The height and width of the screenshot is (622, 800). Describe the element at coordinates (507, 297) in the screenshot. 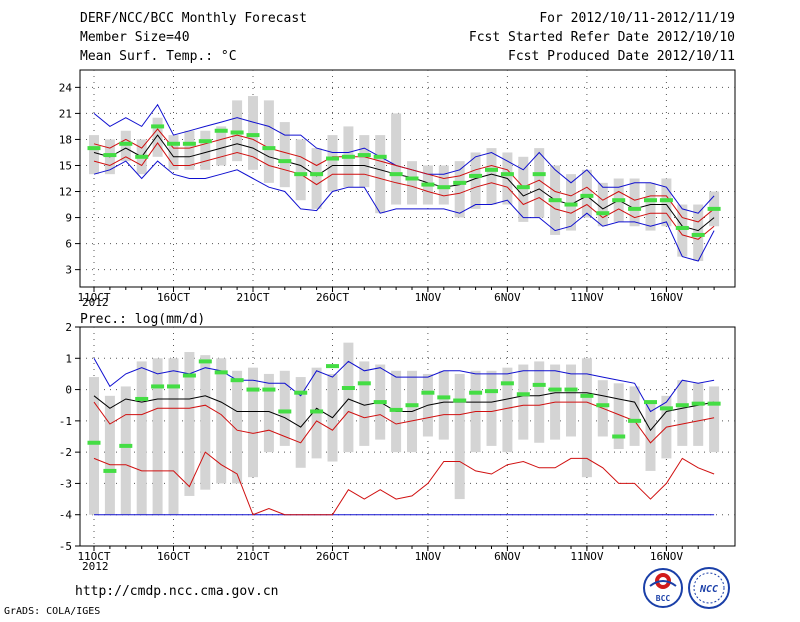

I see `temperature-xtick-label: 6NOV` at that location.